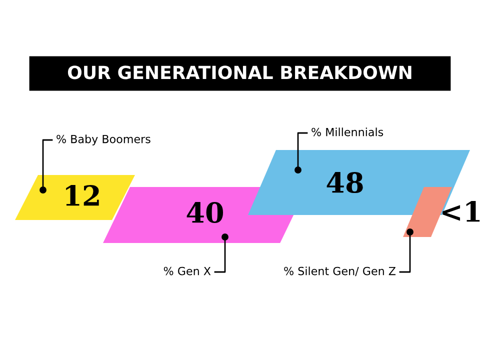 This screenshot has width=480, height=360. What do you see at coordinates (103, 140) in the screenshot?
I see `category-label: % Baby Boomers` at bounding box center [103, 140].